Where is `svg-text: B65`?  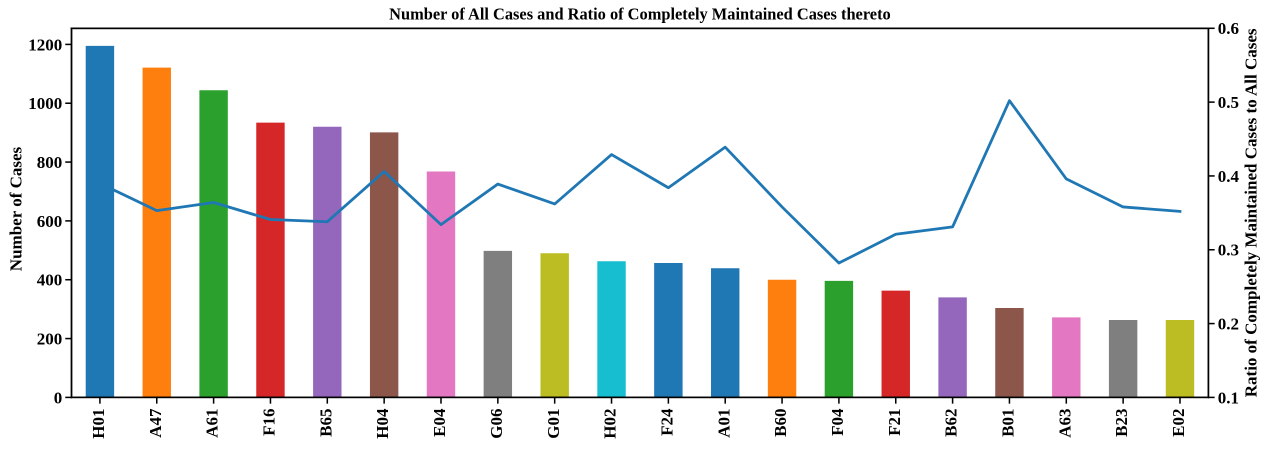
svg-text: B65 is located at coordinates (325, 423).